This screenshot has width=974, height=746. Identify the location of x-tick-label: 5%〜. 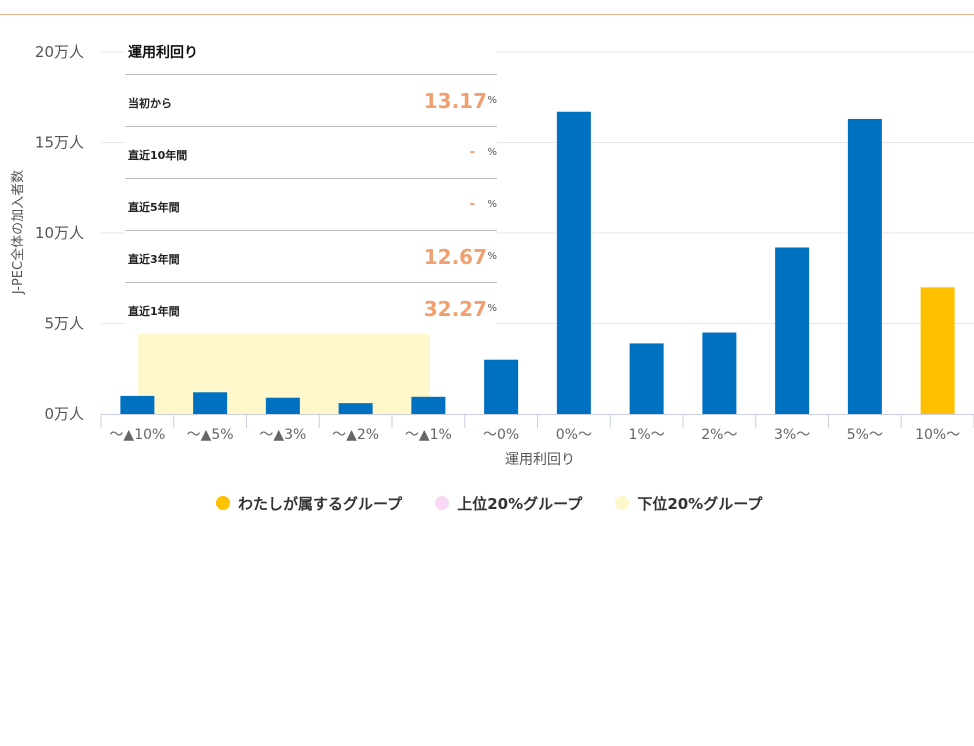
(865, 435).